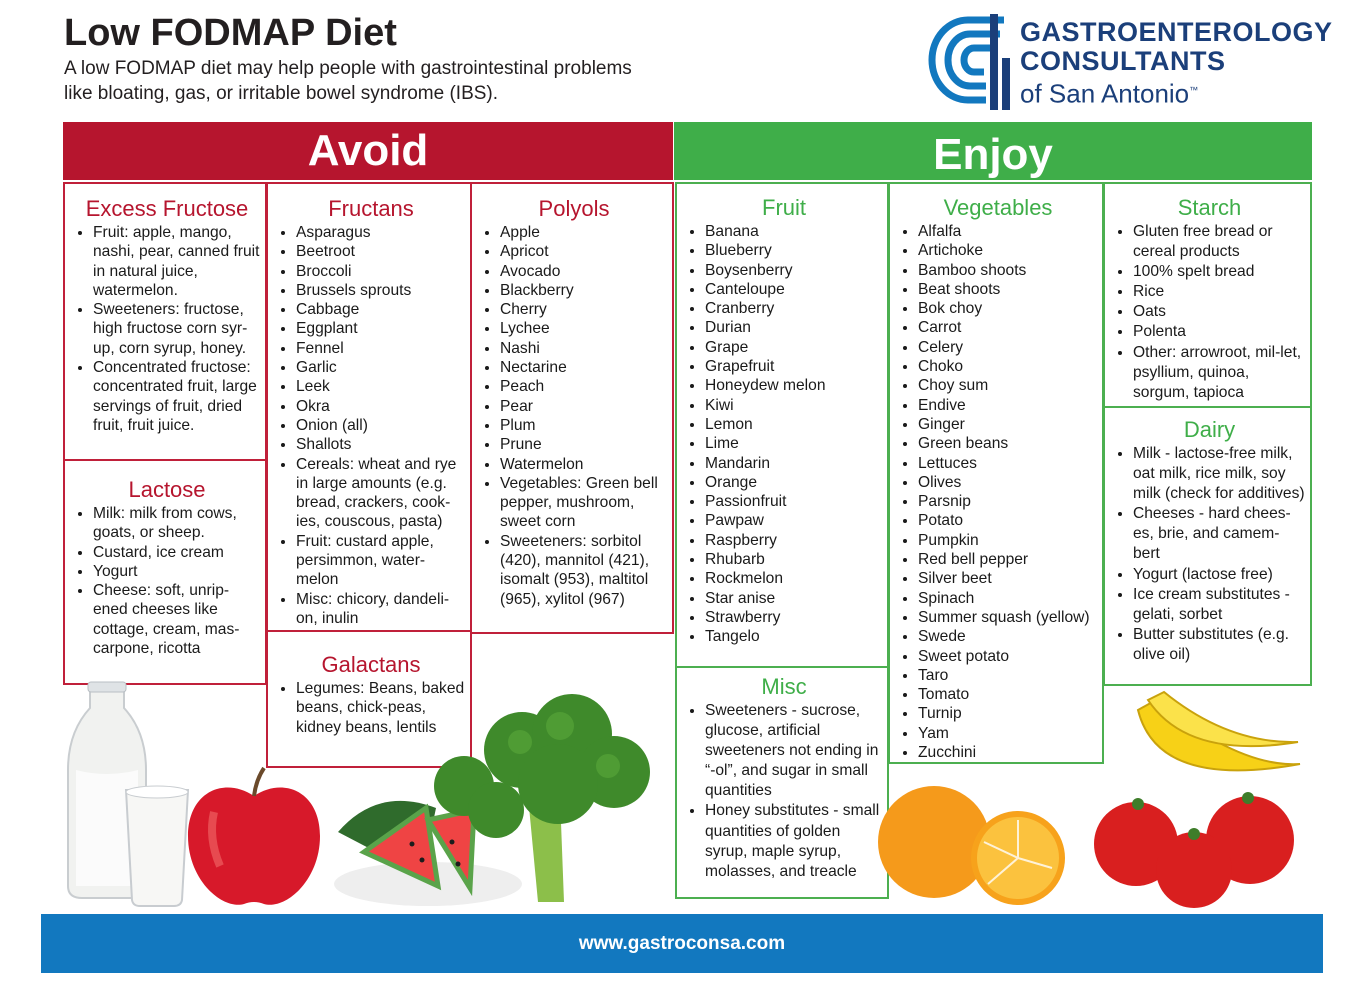 This screenshot has width=1357, height=985. I want to click on list-item: Rice, so click(1219, 292).